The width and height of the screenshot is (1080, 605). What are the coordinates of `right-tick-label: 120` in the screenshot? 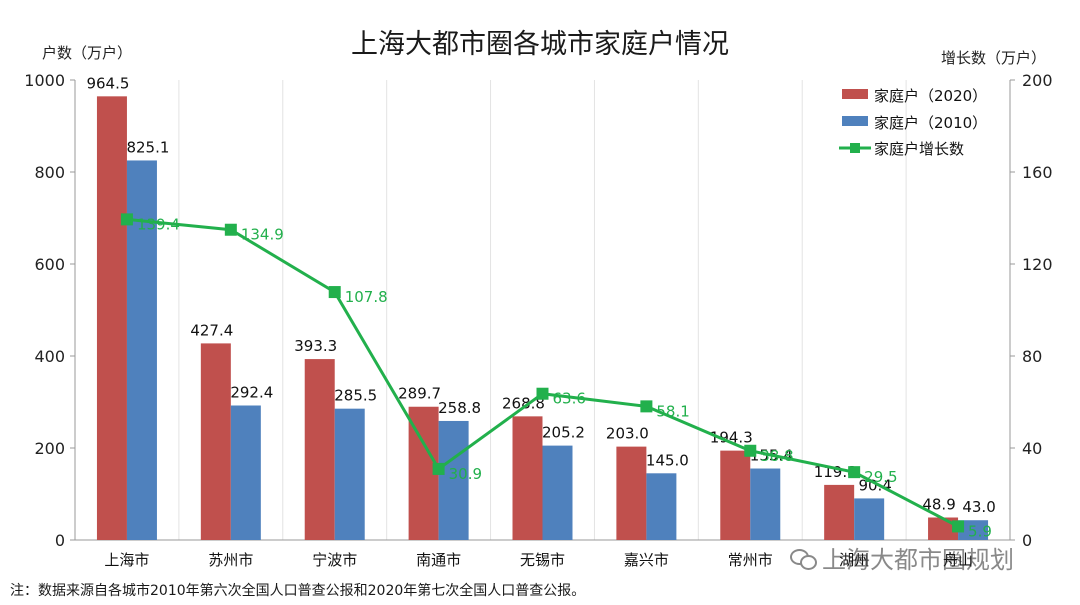 It's located at (1037, 264).